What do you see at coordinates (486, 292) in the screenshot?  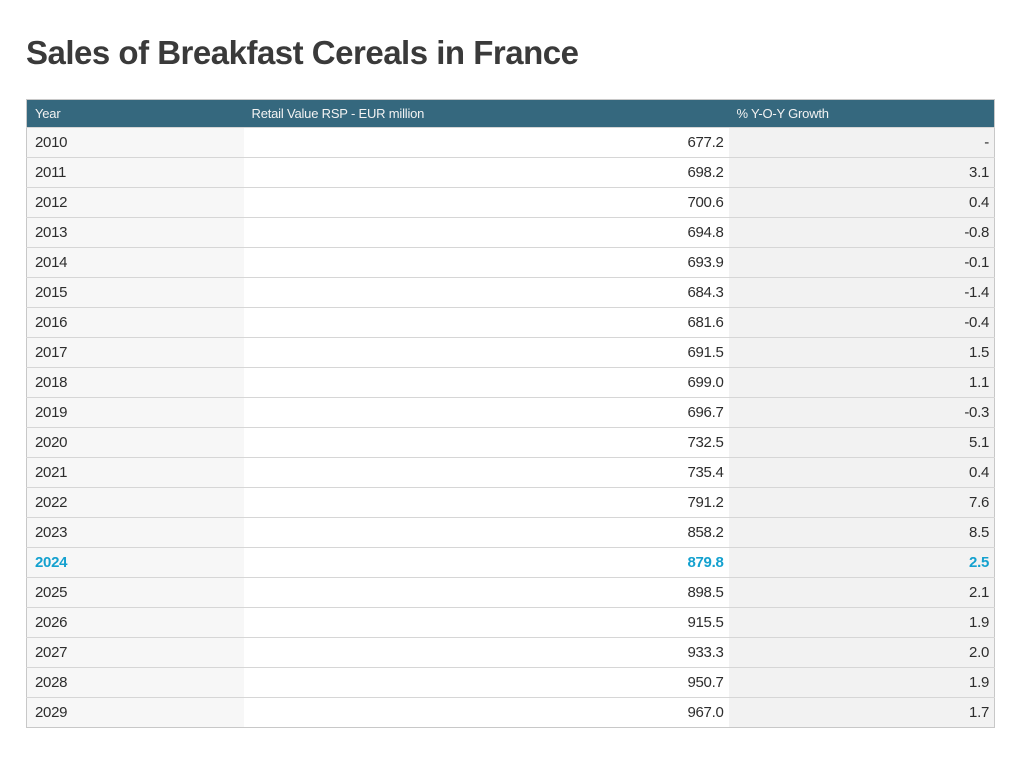 I see `value-cell: 684.3` at bounding box center [486, 292].